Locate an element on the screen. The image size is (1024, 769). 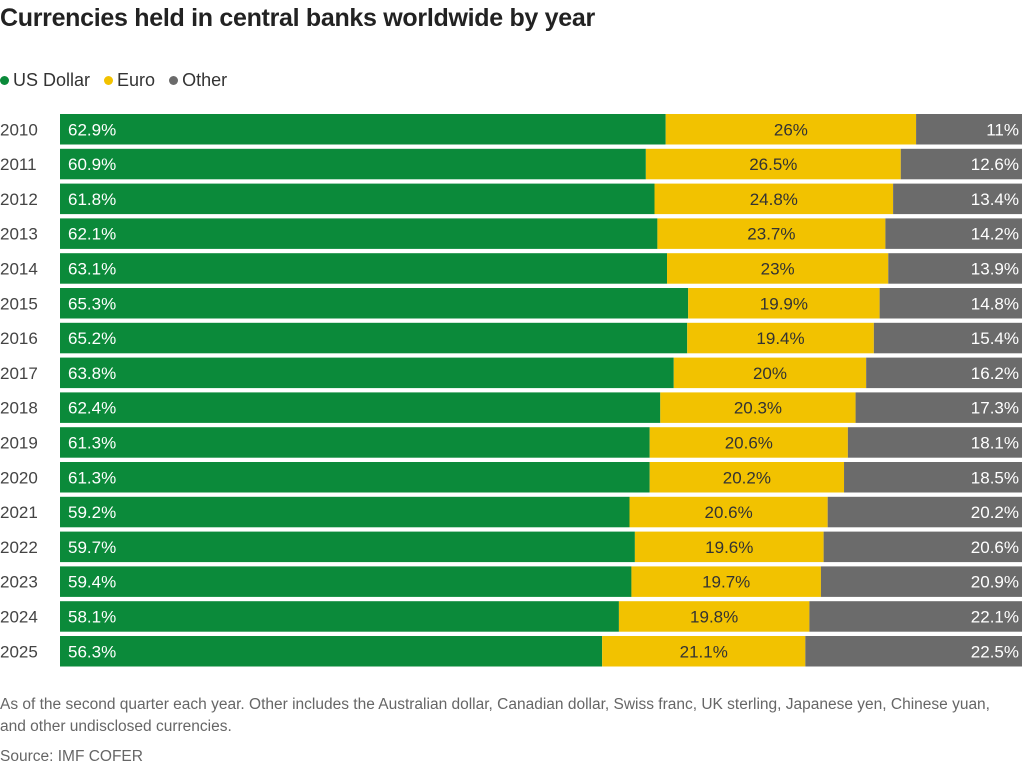
bar-row-2014: 2014 63.1% 23% 13.9% is located at coordinates (511, 268).